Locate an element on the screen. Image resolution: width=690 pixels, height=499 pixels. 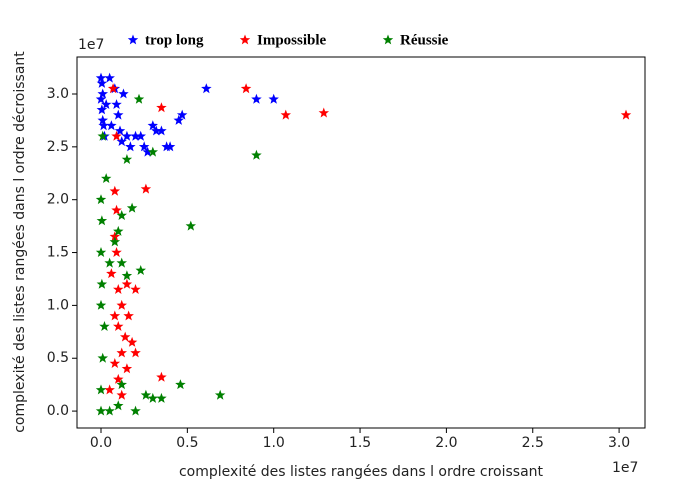
x-tick-label: 0.0 is located at coordinates (101, 443).